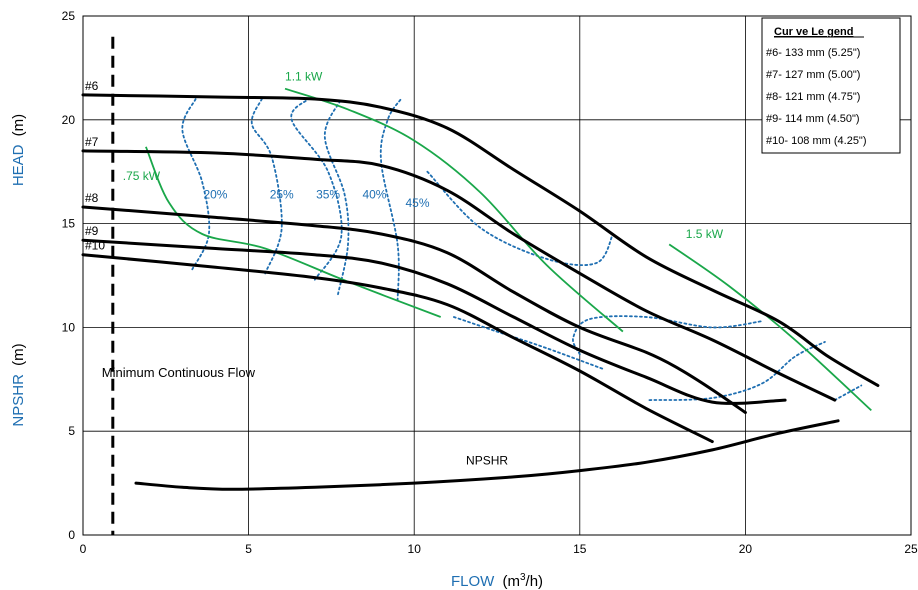 This screenshot has width=918, height=590. What do you see at coordinates (328, 195) in the screenshot?
I see `efficiency-label: 35%` at bounding box center [328, 195].